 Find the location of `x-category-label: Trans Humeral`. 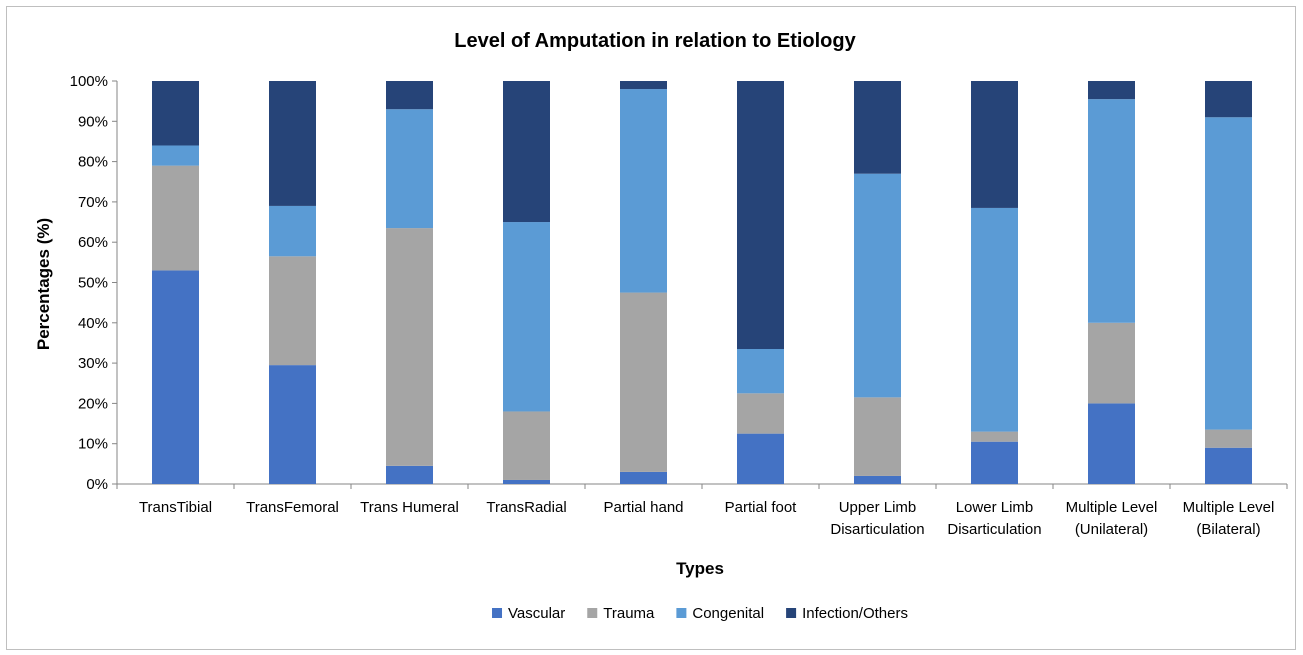

x-category-label: Trans Humeral is located at coordinates (409, 507).